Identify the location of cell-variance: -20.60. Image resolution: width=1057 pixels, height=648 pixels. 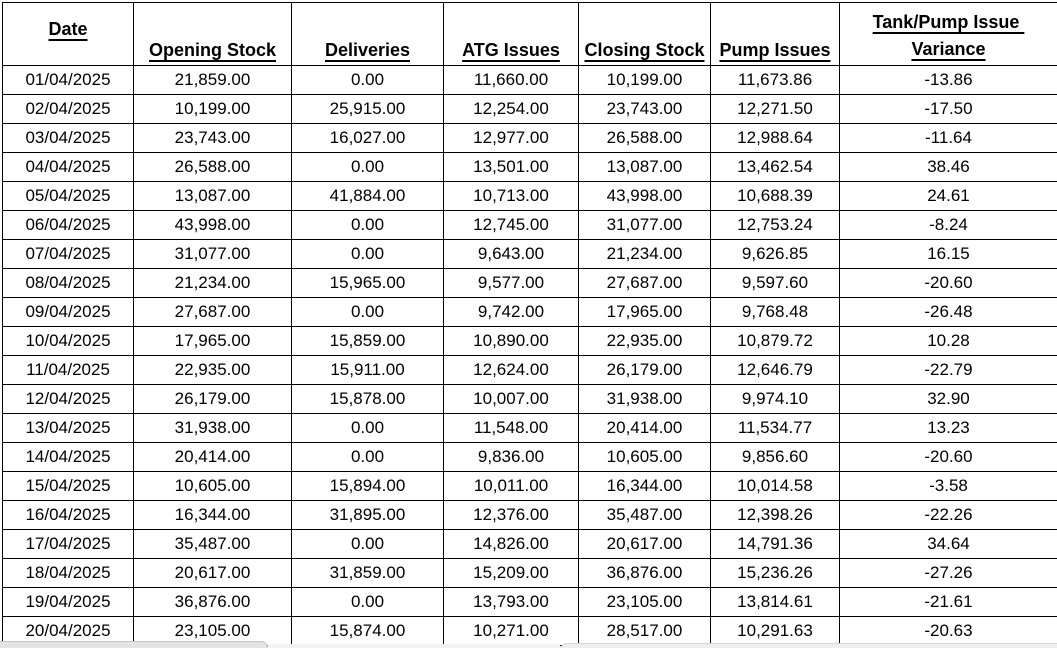
(948, 283).